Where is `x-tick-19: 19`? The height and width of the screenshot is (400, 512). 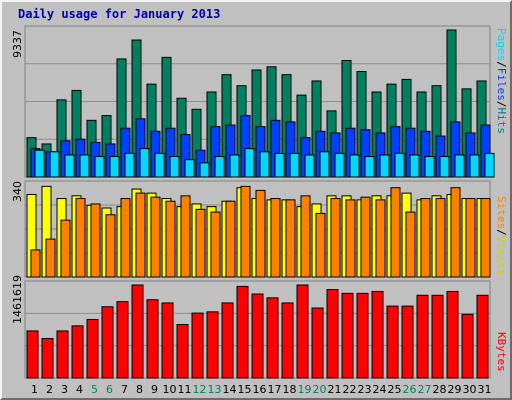 x-tick-19: 19 is located at coordinates (305, 389).